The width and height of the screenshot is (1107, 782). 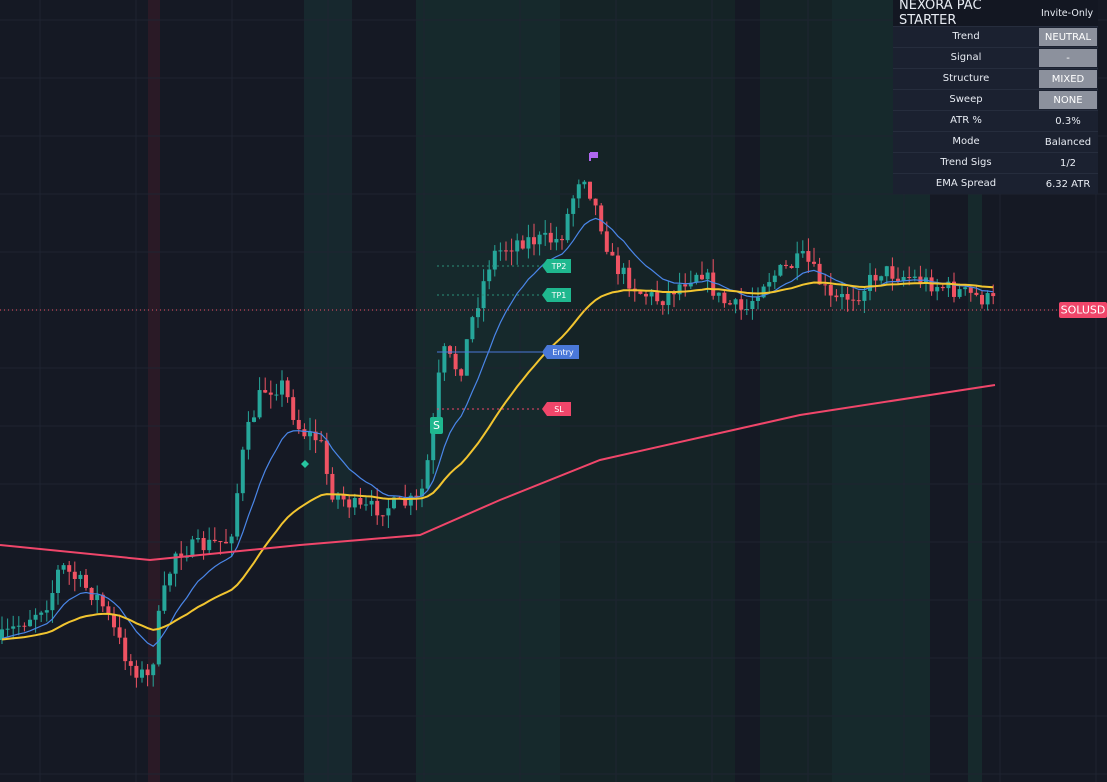 What do you see at coordinates (975, 391) in the screenshot?
I see `session-band` at bounding box center [975, 391].